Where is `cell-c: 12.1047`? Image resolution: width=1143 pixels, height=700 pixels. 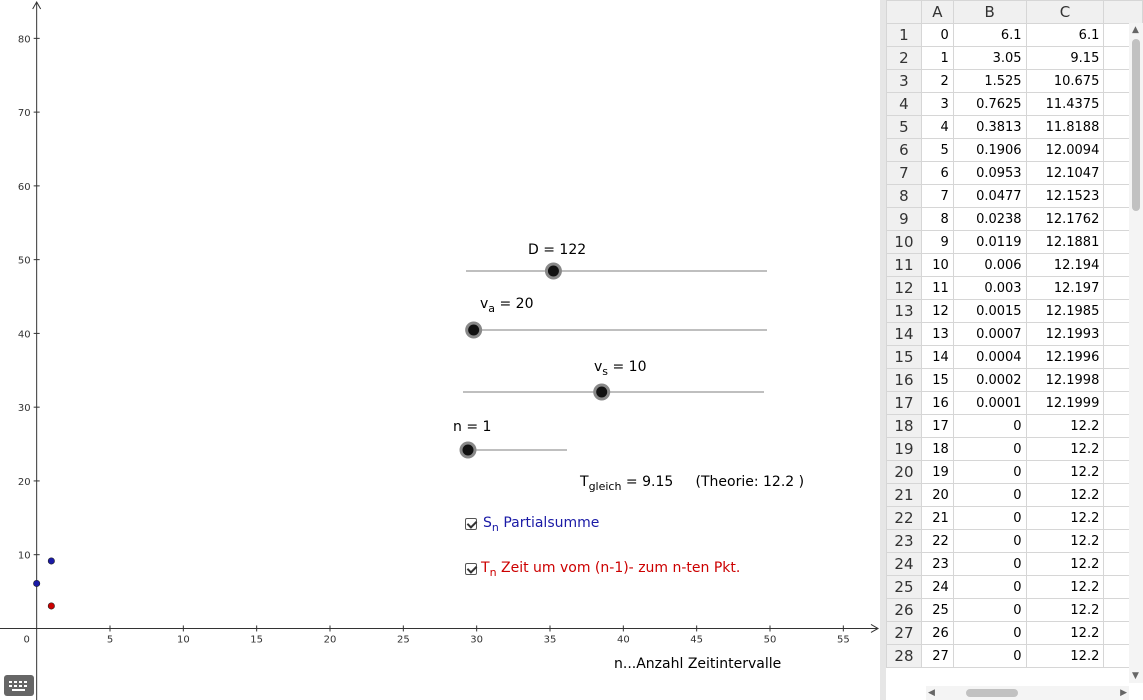
cell-c: 12.1047 is located at coordinates (1065, 173).